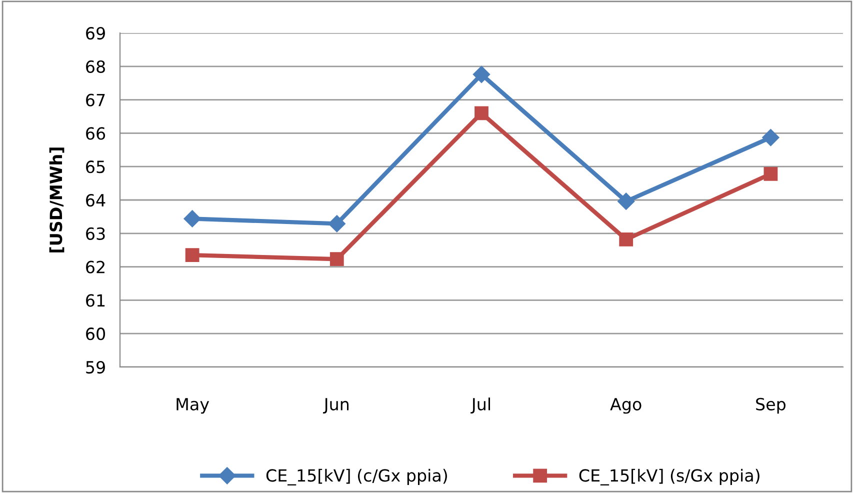 This screenshot has height=493, width=854. Describe the element at coordinates (771, 406) in the screenshot. I see `x-tick-label: Sep` at that location.